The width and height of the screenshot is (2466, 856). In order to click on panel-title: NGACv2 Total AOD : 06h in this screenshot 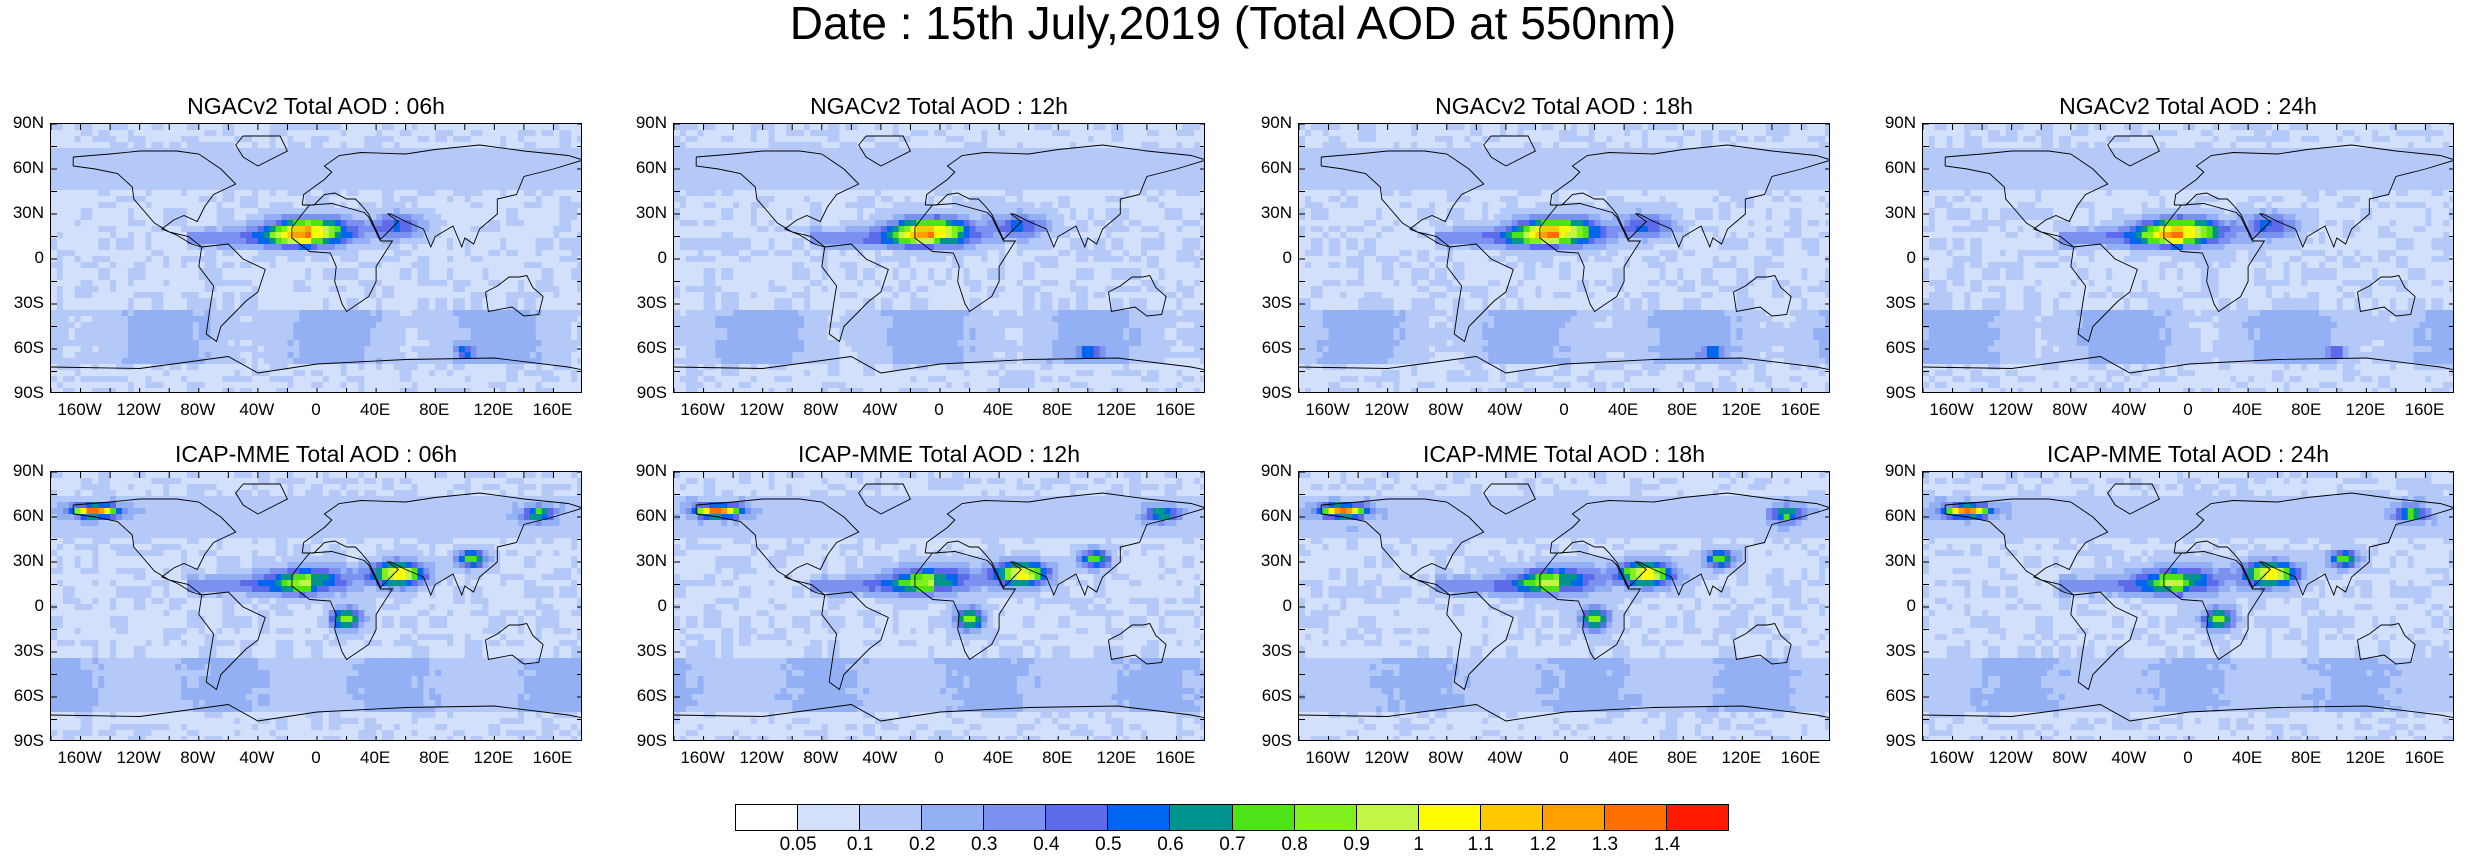, I will do `click(316, 106)`.